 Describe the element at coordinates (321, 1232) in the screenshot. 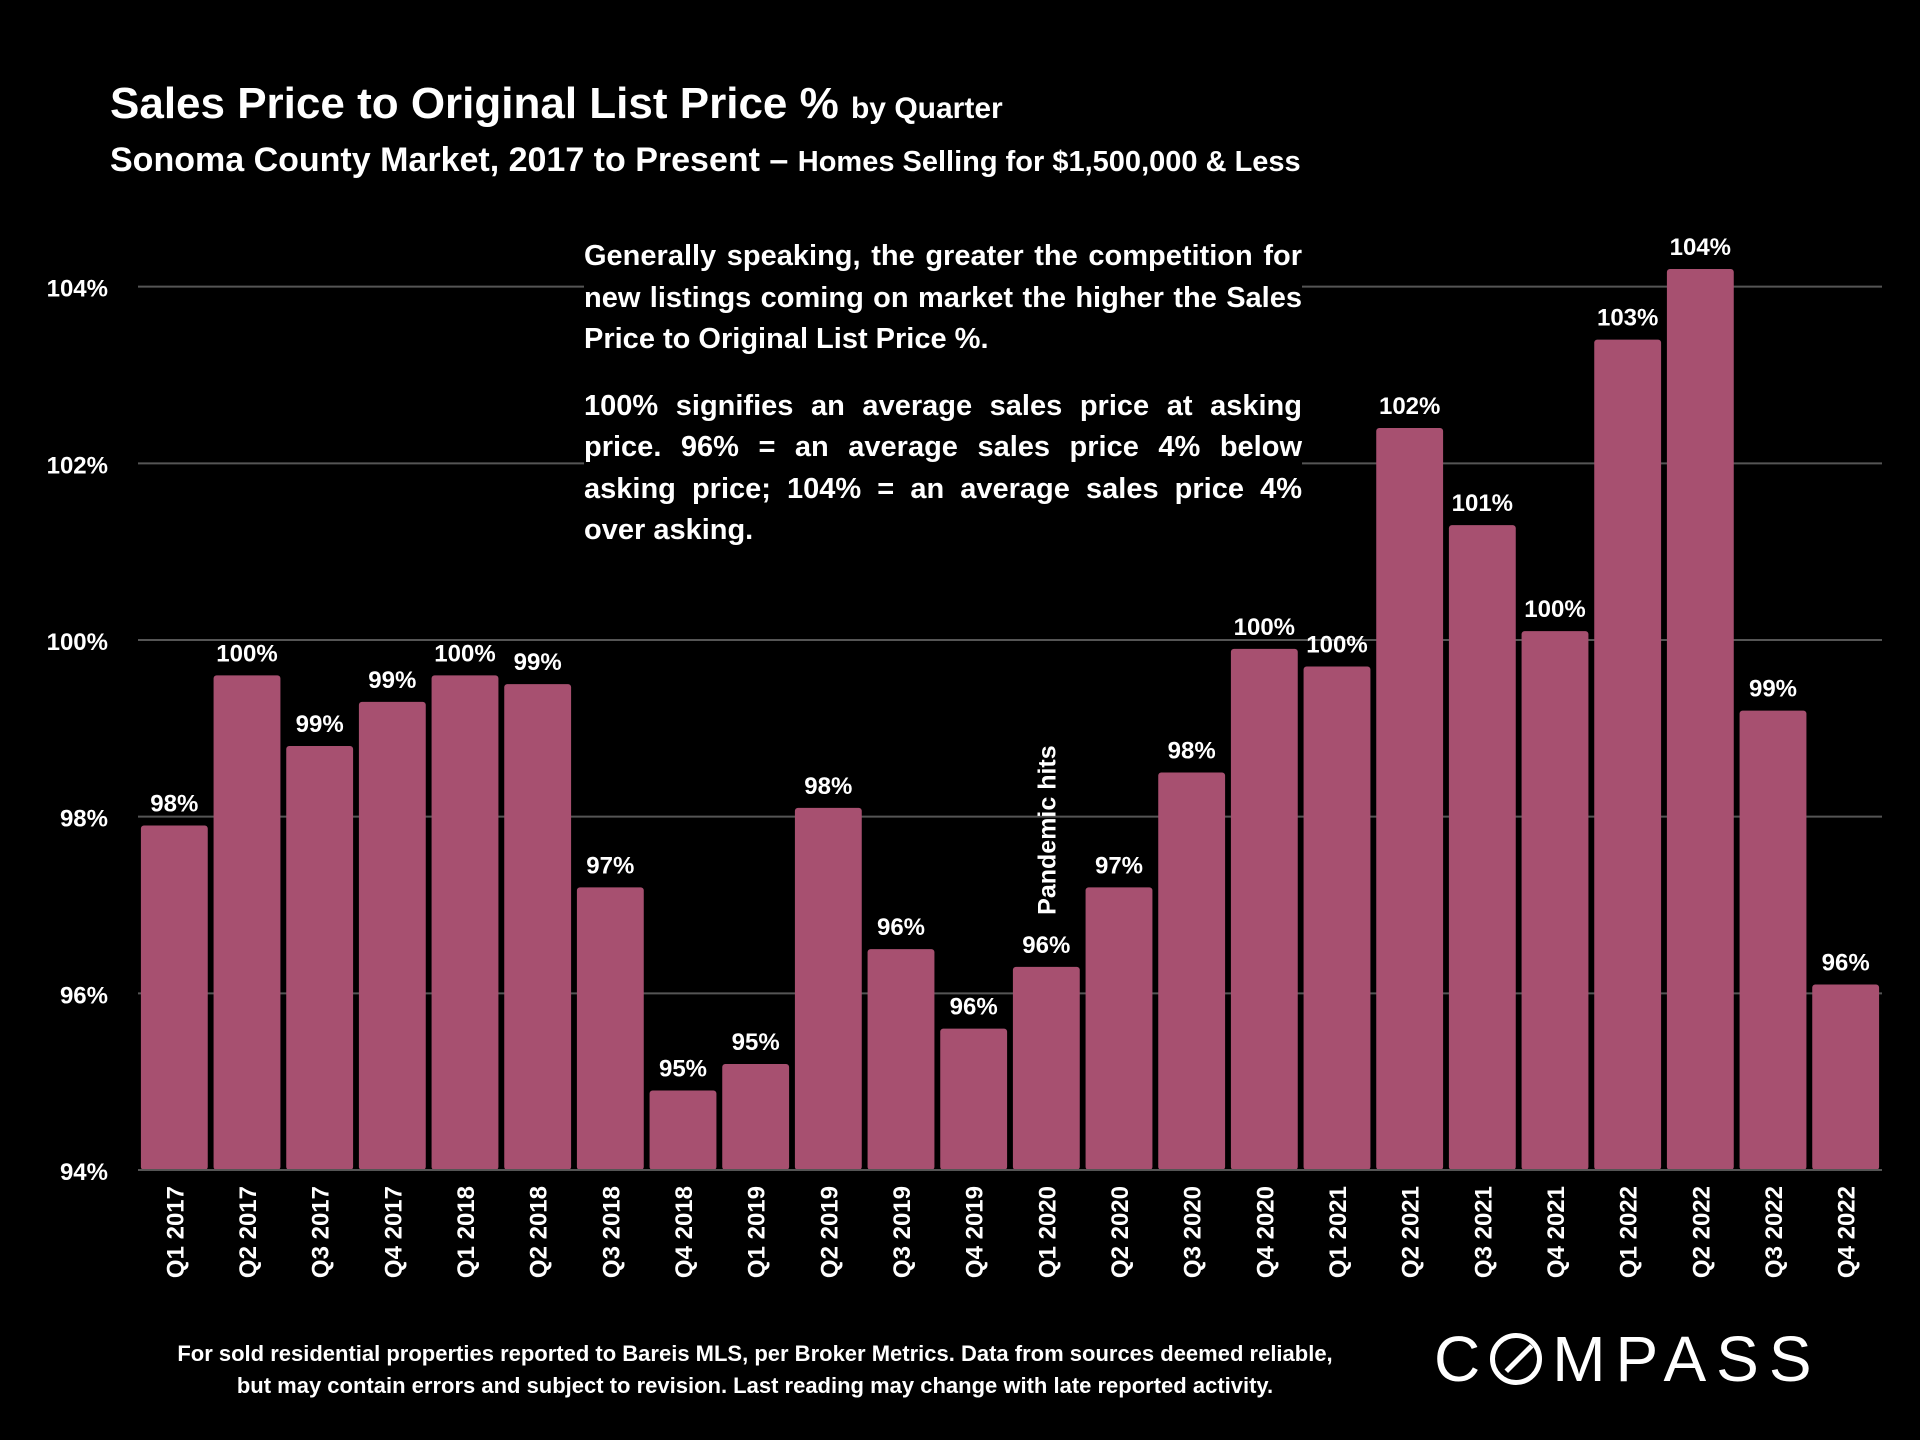

I see `x-tick-label: Q3 2017` at that location.